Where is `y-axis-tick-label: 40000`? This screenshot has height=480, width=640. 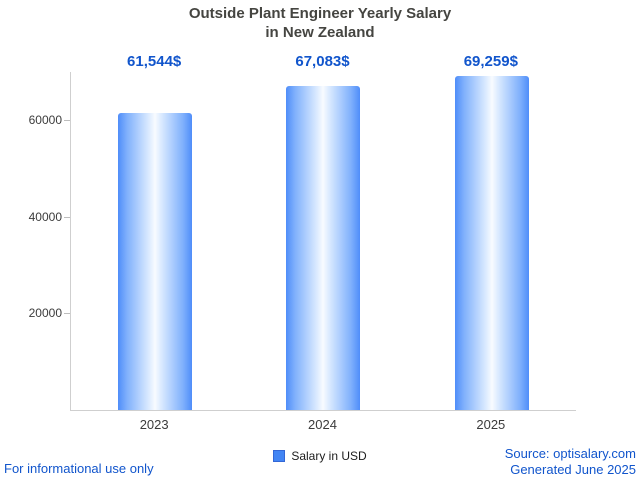
y-axis-tick-label: 40000 is located at coordinates (45, 216).